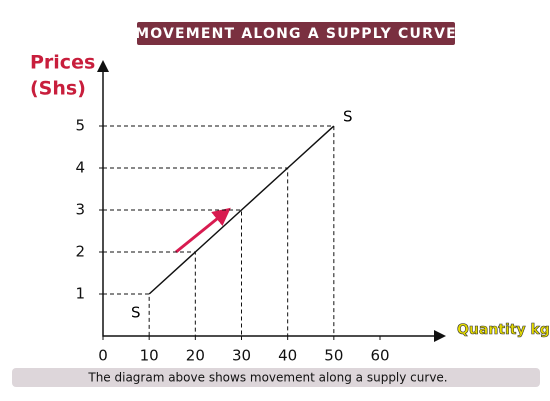 The width and height of the screenshot is (550, 401). What do you see at coordinates (126, 314) in the screenshot?
I see `guide-line` at bounding box center [126, 314].